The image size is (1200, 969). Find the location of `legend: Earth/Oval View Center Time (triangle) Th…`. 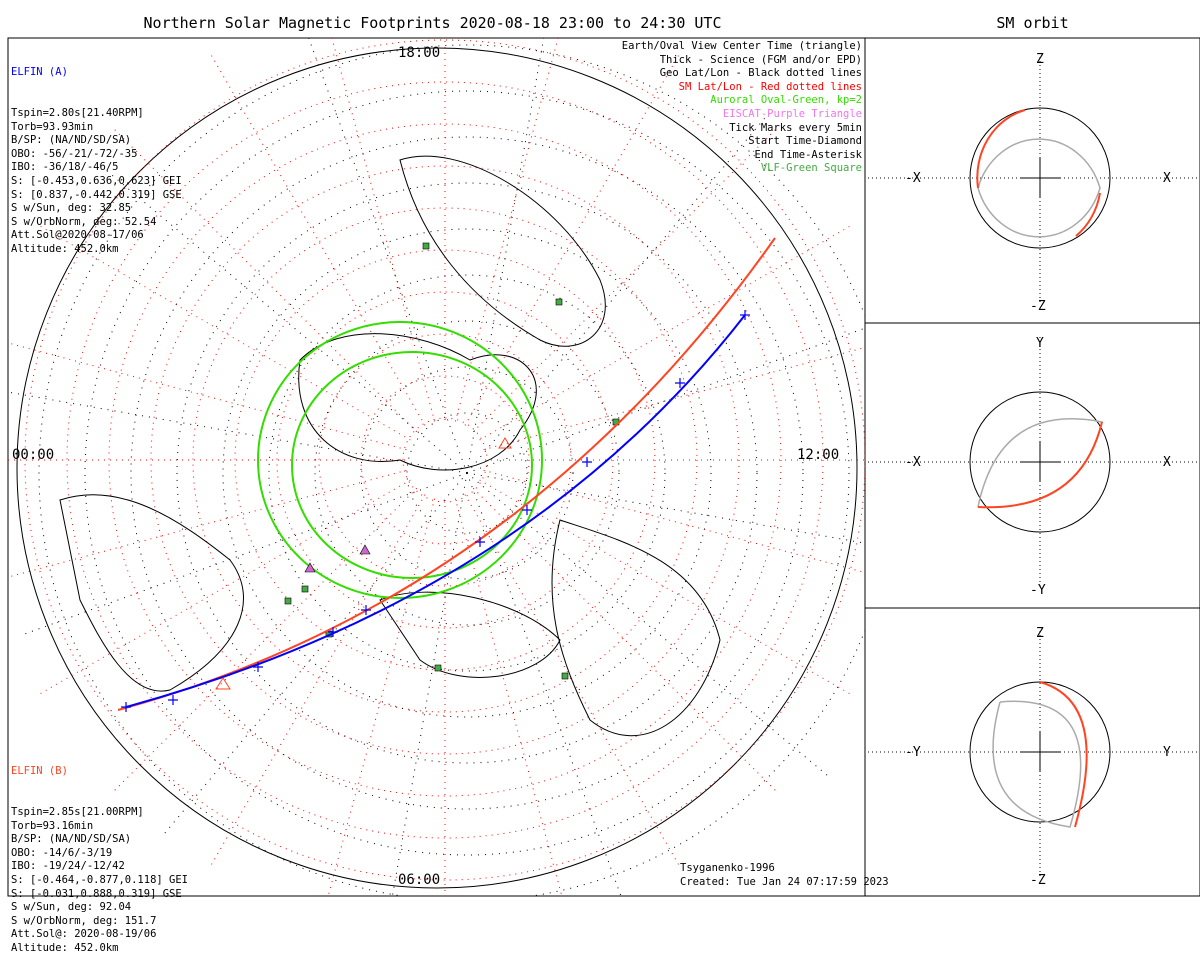

legend: Earth/Oval View Center Time (triangle) Th… is located at coordinates (742, 108).